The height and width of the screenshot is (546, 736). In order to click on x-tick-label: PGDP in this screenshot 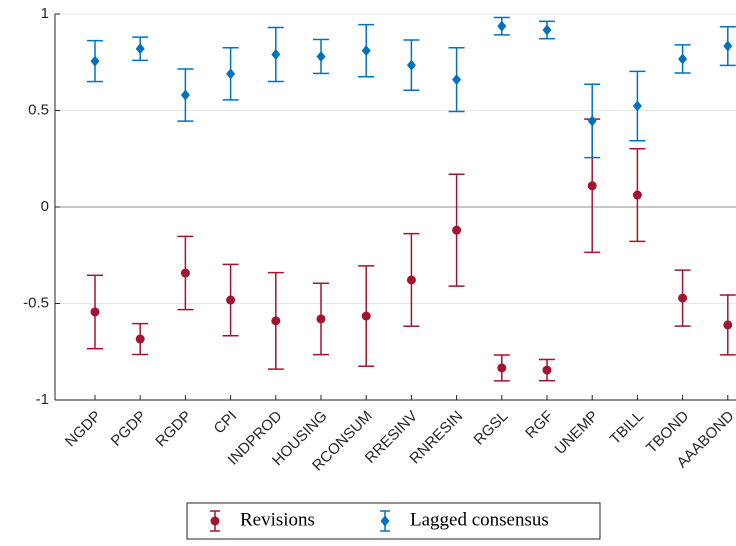, I will do `click(129, 429)`.